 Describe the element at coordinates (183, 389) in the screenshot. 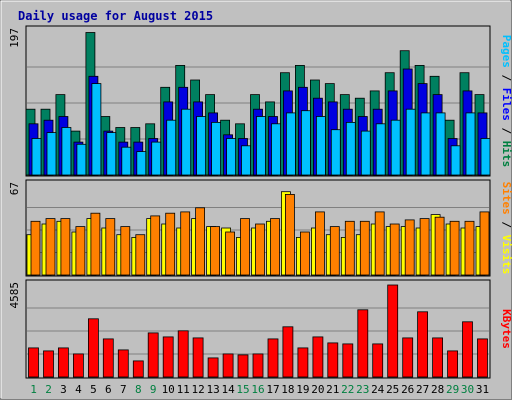

I see `x-tick-day-11: 11` at that location.